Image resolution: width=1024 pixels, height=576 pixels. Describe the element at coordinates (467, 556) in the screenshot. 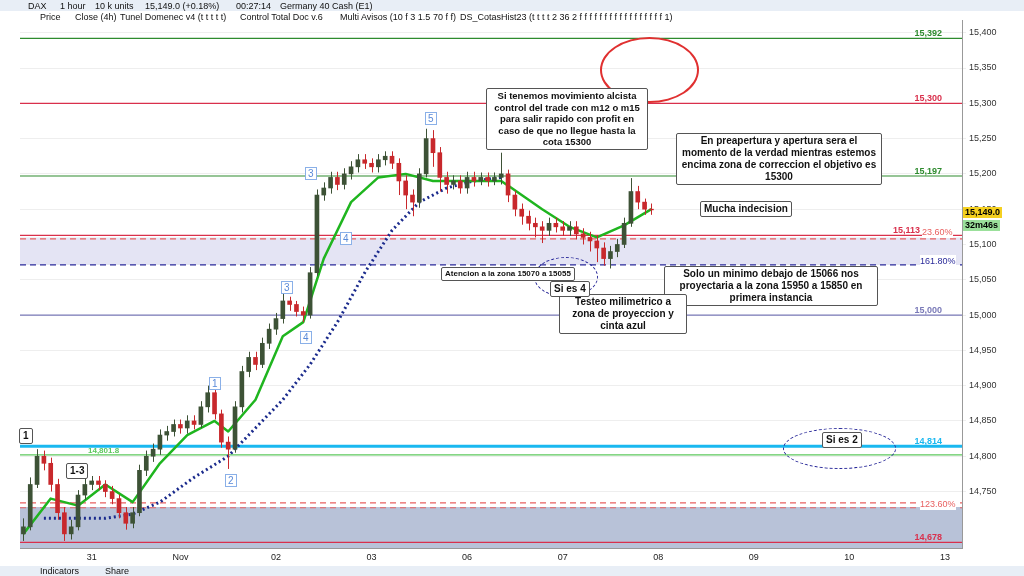

I see `x-tick-label: 06` at that location.